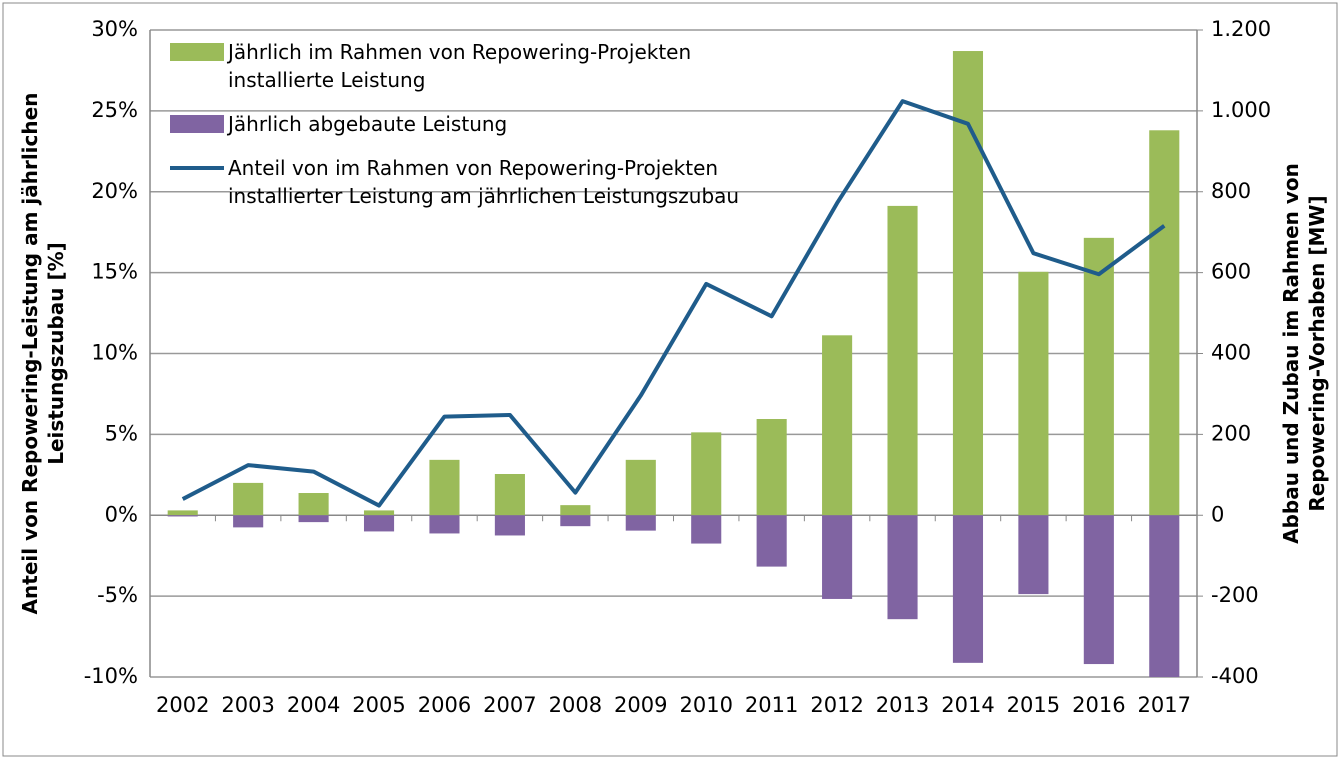 The height and width of the screenshot is (760, 1341). Describe the element at coordinates (575, 705) in the screenshot. I see `x-tick-label: 2008` at that location.